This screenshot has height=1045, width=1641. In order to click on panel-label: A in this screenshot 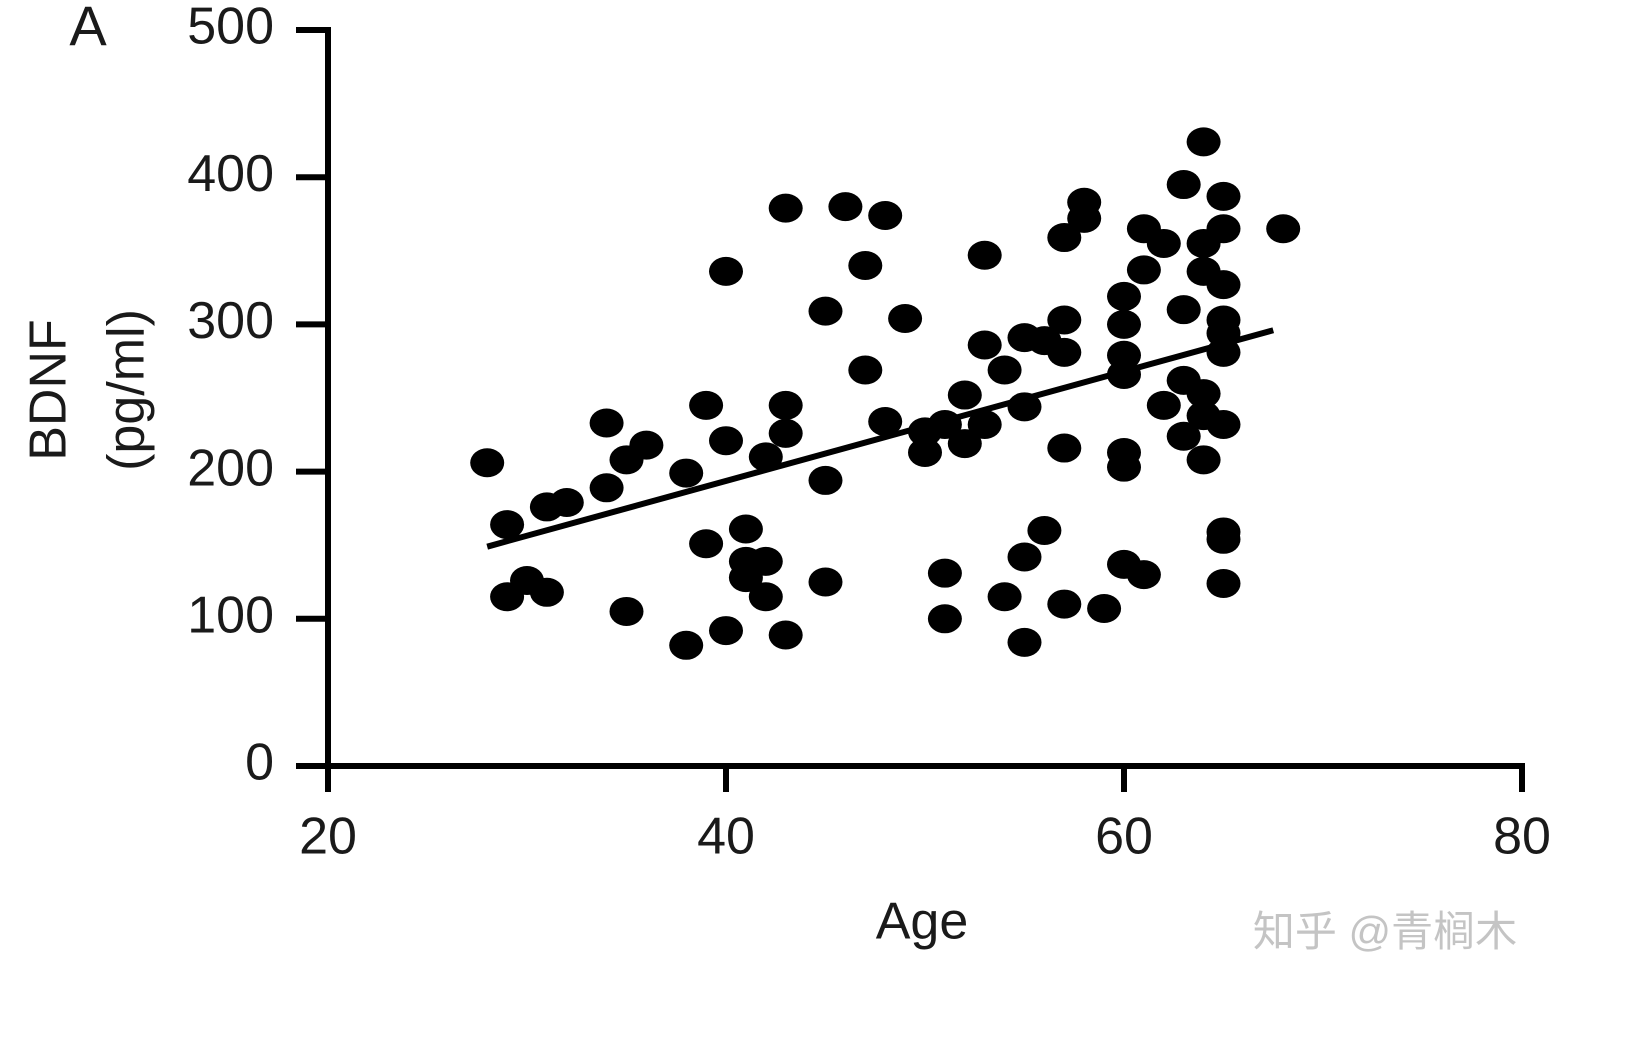, I will do `click(88, 28)`.